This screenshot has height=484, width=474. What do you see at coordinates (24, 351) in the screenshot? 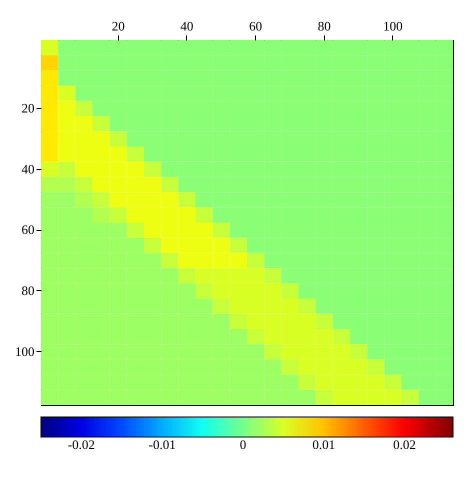
I see `y-tick-label: 100` at bounding box center [24, 351].